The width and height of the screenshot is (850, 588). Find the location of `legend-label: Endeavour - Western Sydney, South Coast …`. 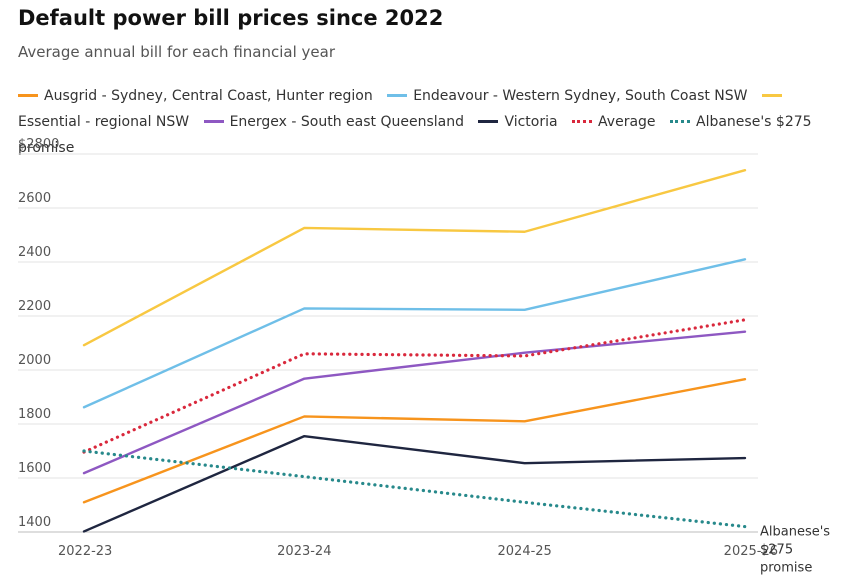

legend-label: Endeavour - Western Sydney, South Coast … is located at coordinates (580, 96).